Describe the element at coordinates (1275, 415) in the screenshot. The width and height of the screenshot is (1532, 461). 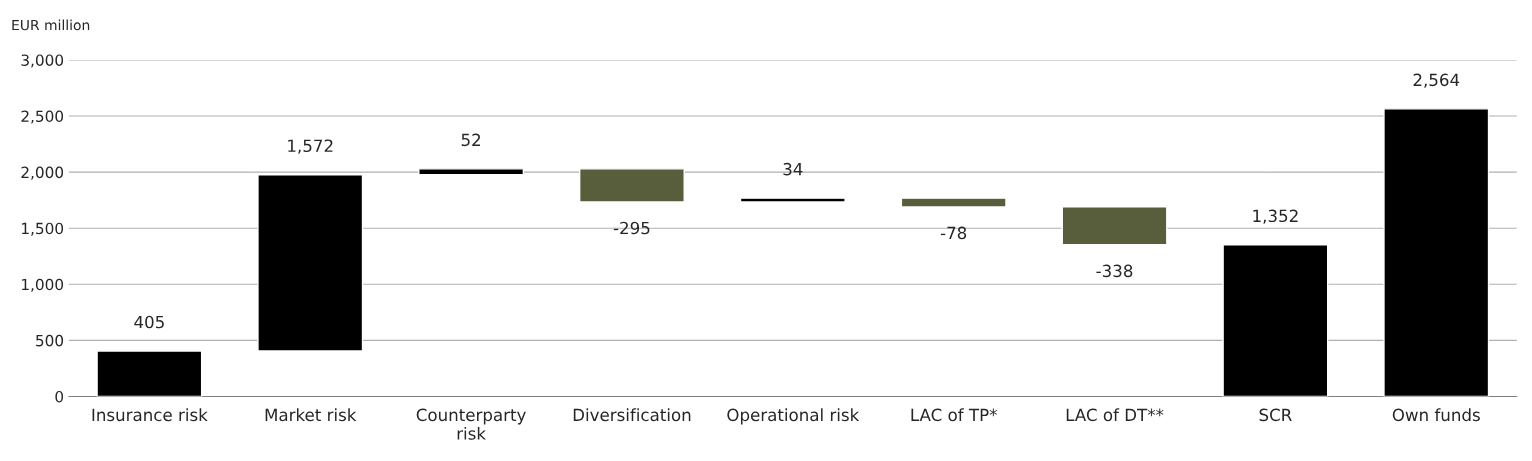
I see `x-tick-label: SCR` at that location.